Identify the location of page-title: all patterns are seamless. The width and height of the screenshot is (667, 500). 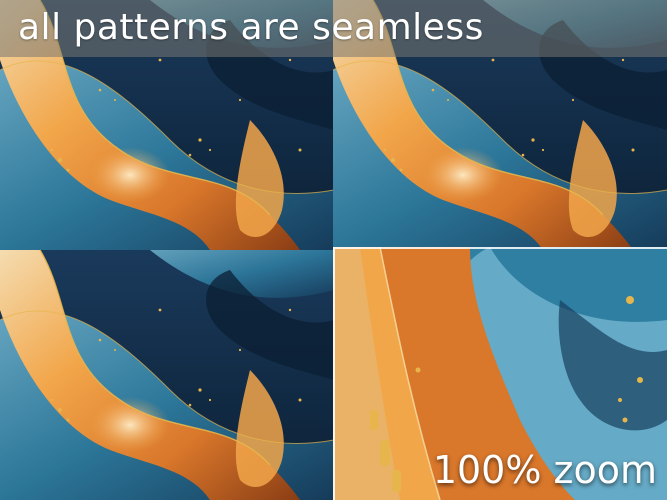
(251, 27).